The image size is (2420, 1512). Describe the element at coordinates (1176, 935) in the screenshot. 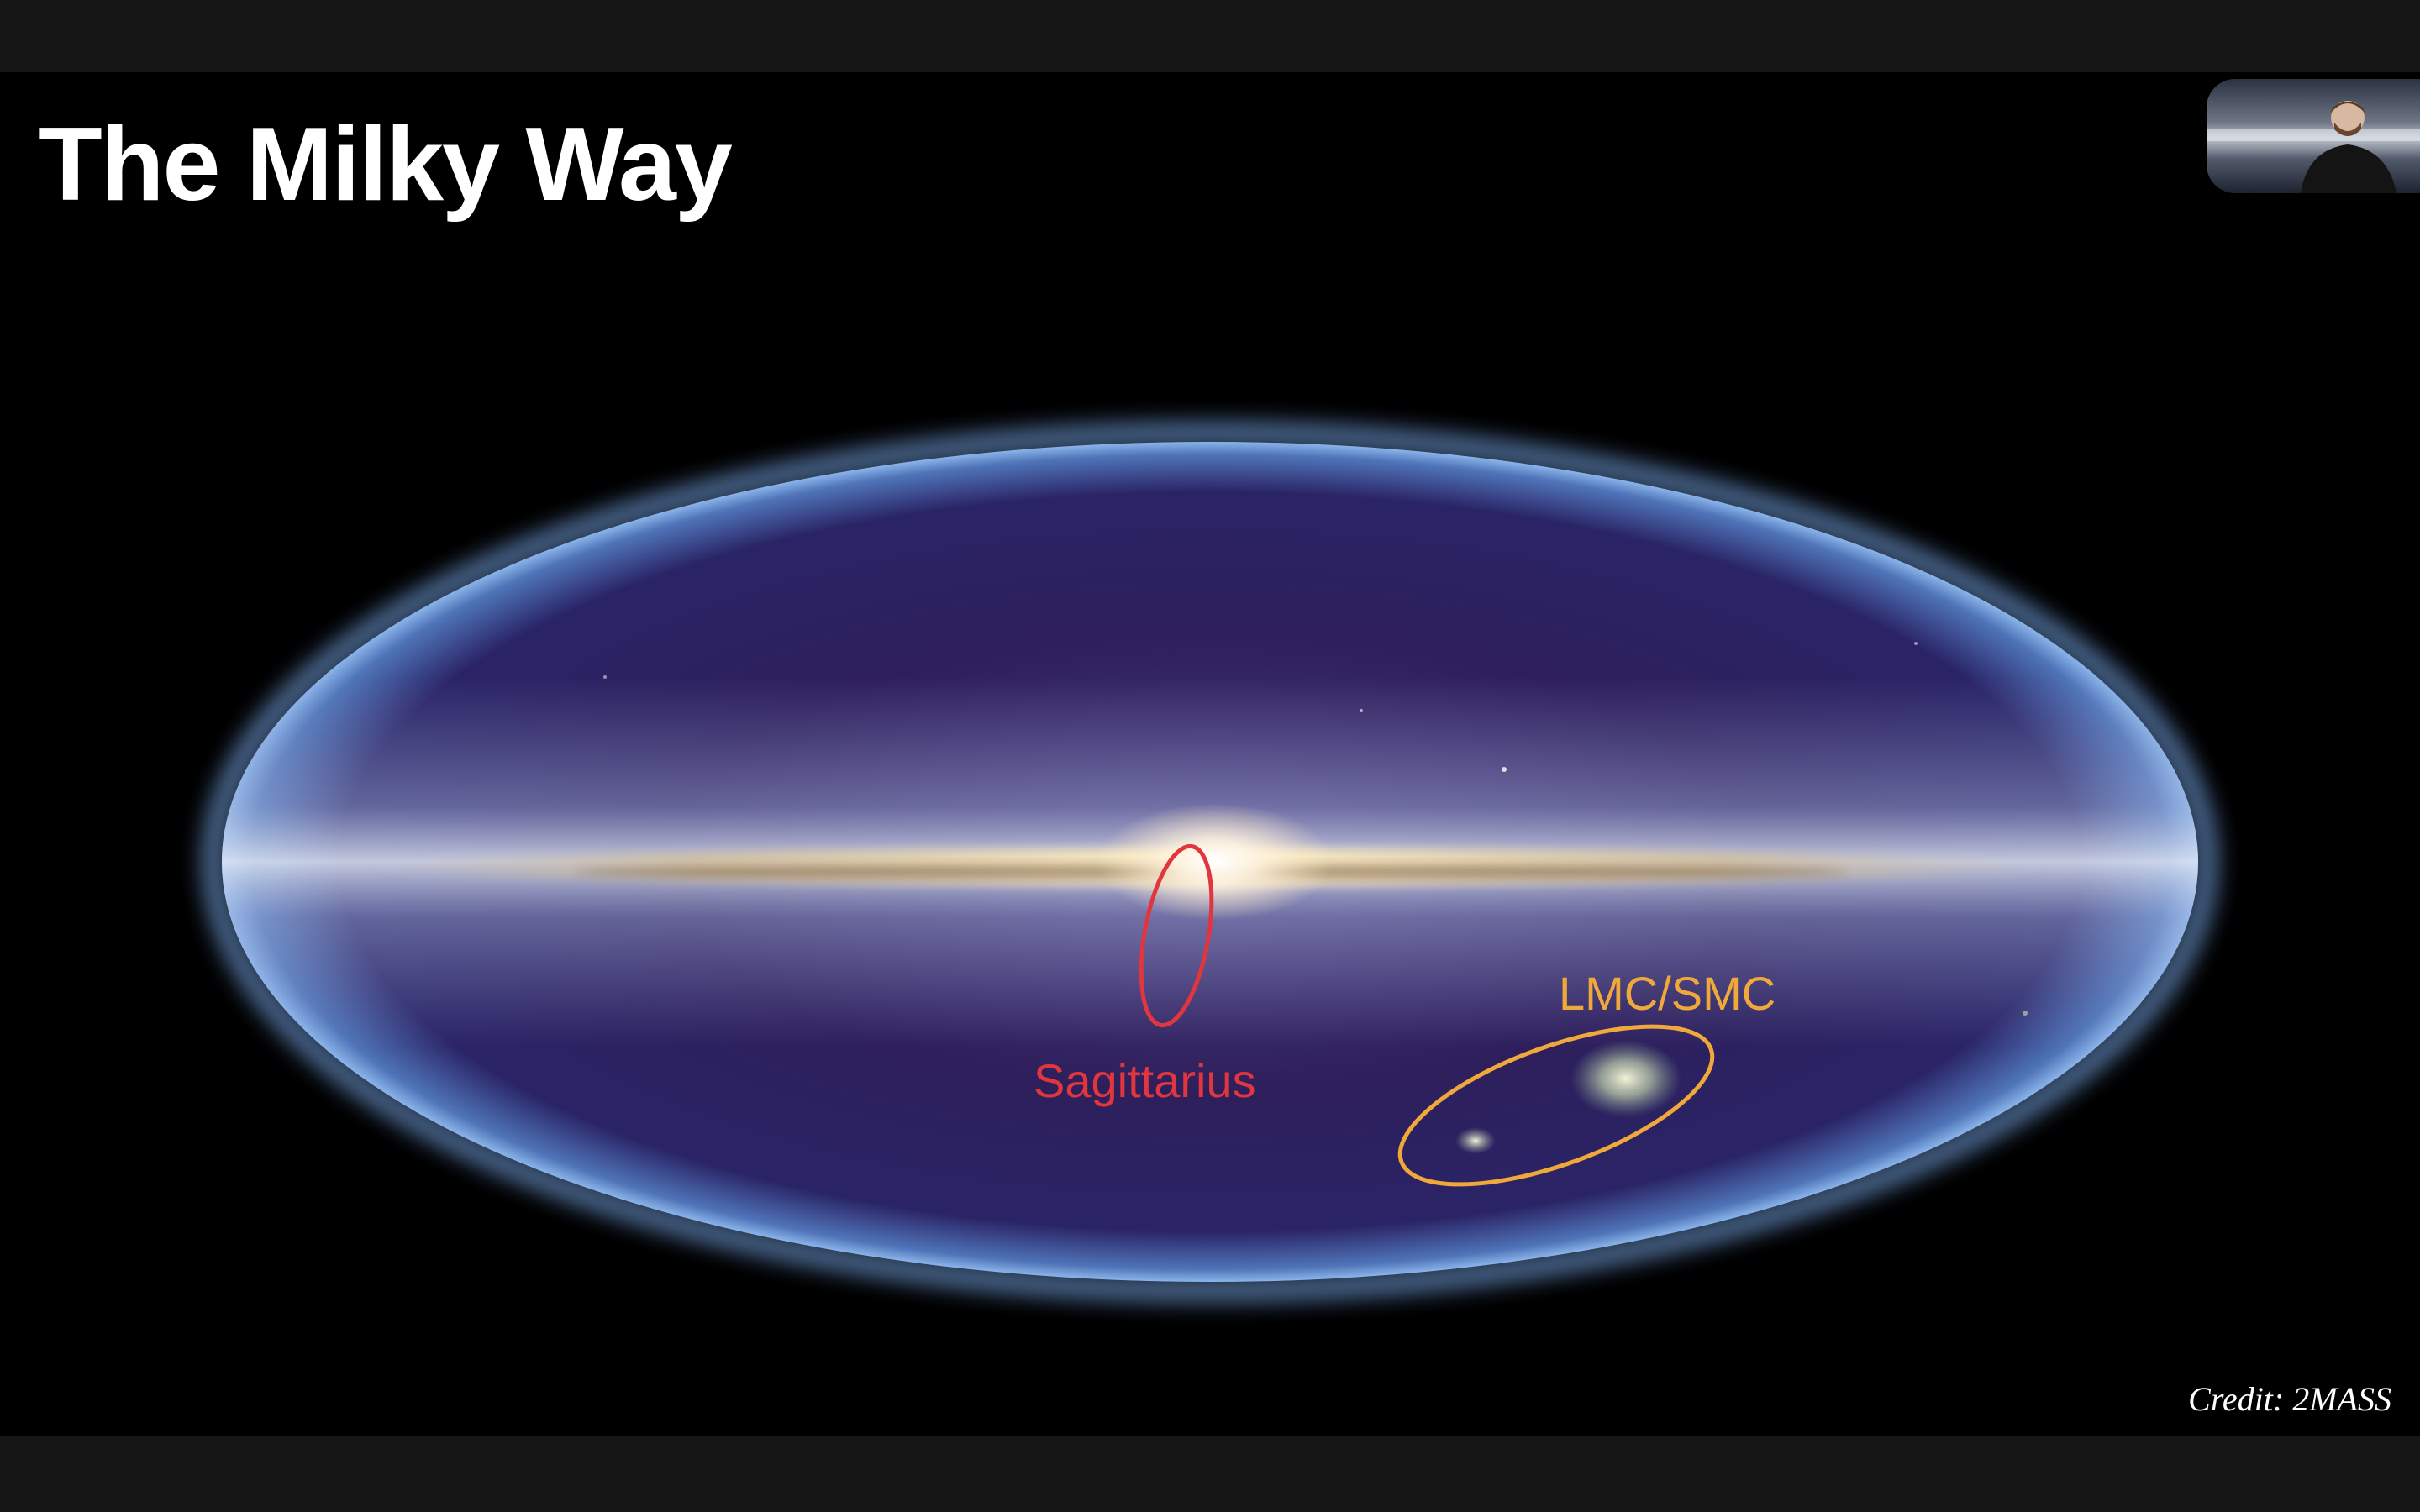

I see `sagittarius-outline` at that location.